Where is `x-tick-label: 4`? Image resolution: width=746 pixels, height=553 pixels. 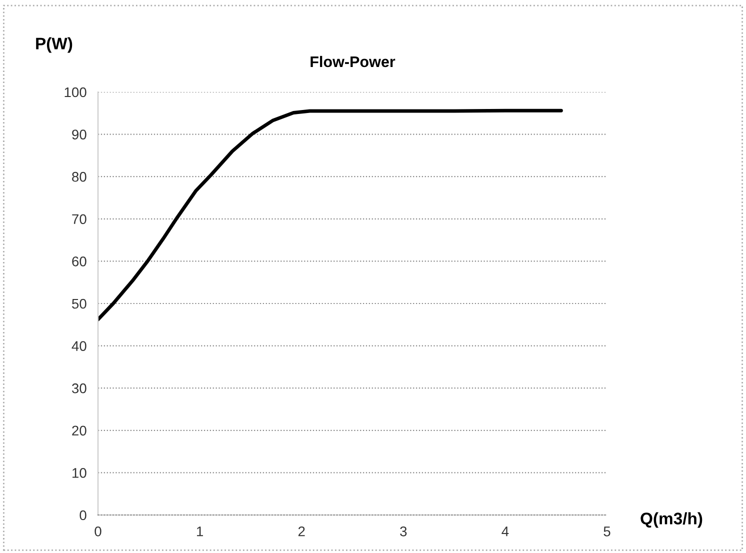
x-tick-label: 4 is located at coordinates (505, 531).